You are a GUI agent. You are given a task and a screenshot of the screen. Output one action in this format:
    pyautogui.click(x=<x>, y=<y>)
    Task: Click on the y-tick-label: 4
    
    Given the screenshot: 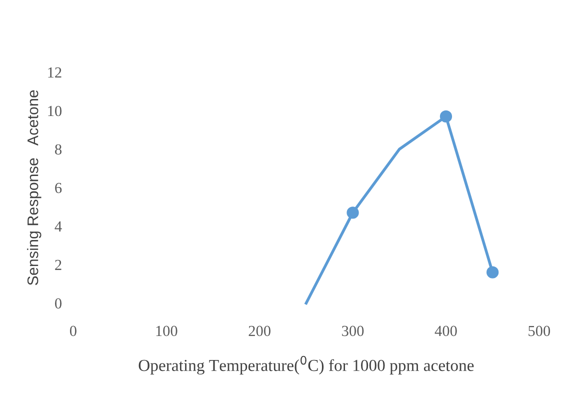 What is the action you would take?
    pyautogui.click(x=58, y=226)
    